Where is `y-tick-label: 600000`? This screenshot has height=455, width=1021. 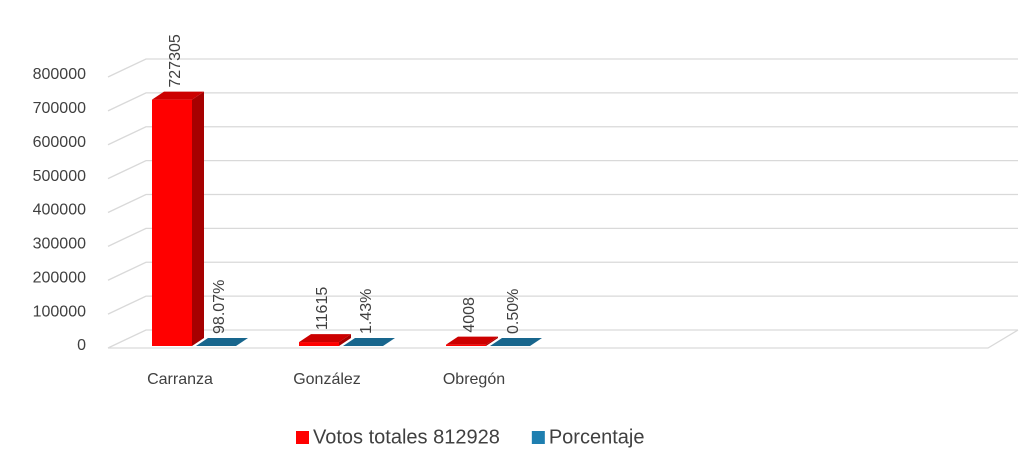 y-tick-label: 600000 is located at coordinates (59, 142).